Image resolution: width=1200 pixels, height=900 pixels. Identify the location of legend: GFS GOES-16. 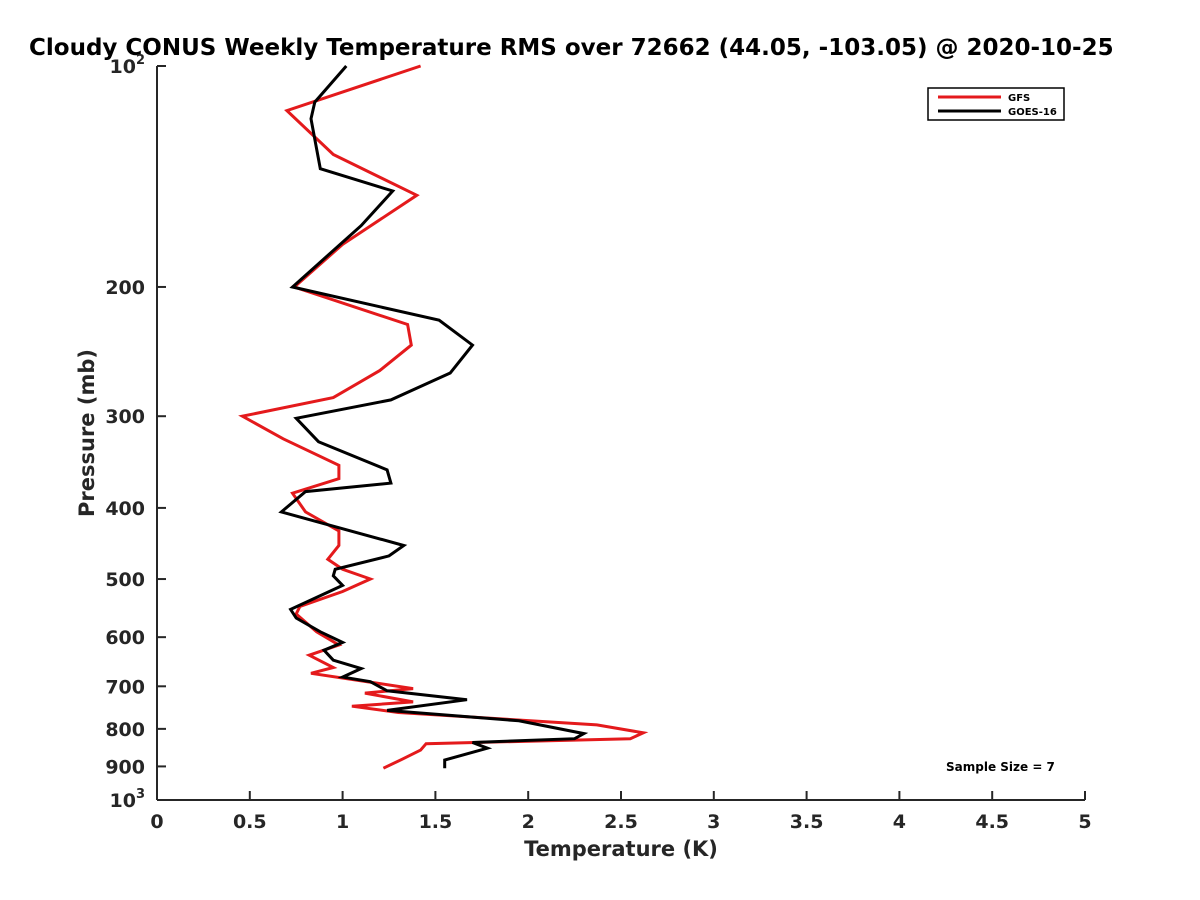
(996, 104).